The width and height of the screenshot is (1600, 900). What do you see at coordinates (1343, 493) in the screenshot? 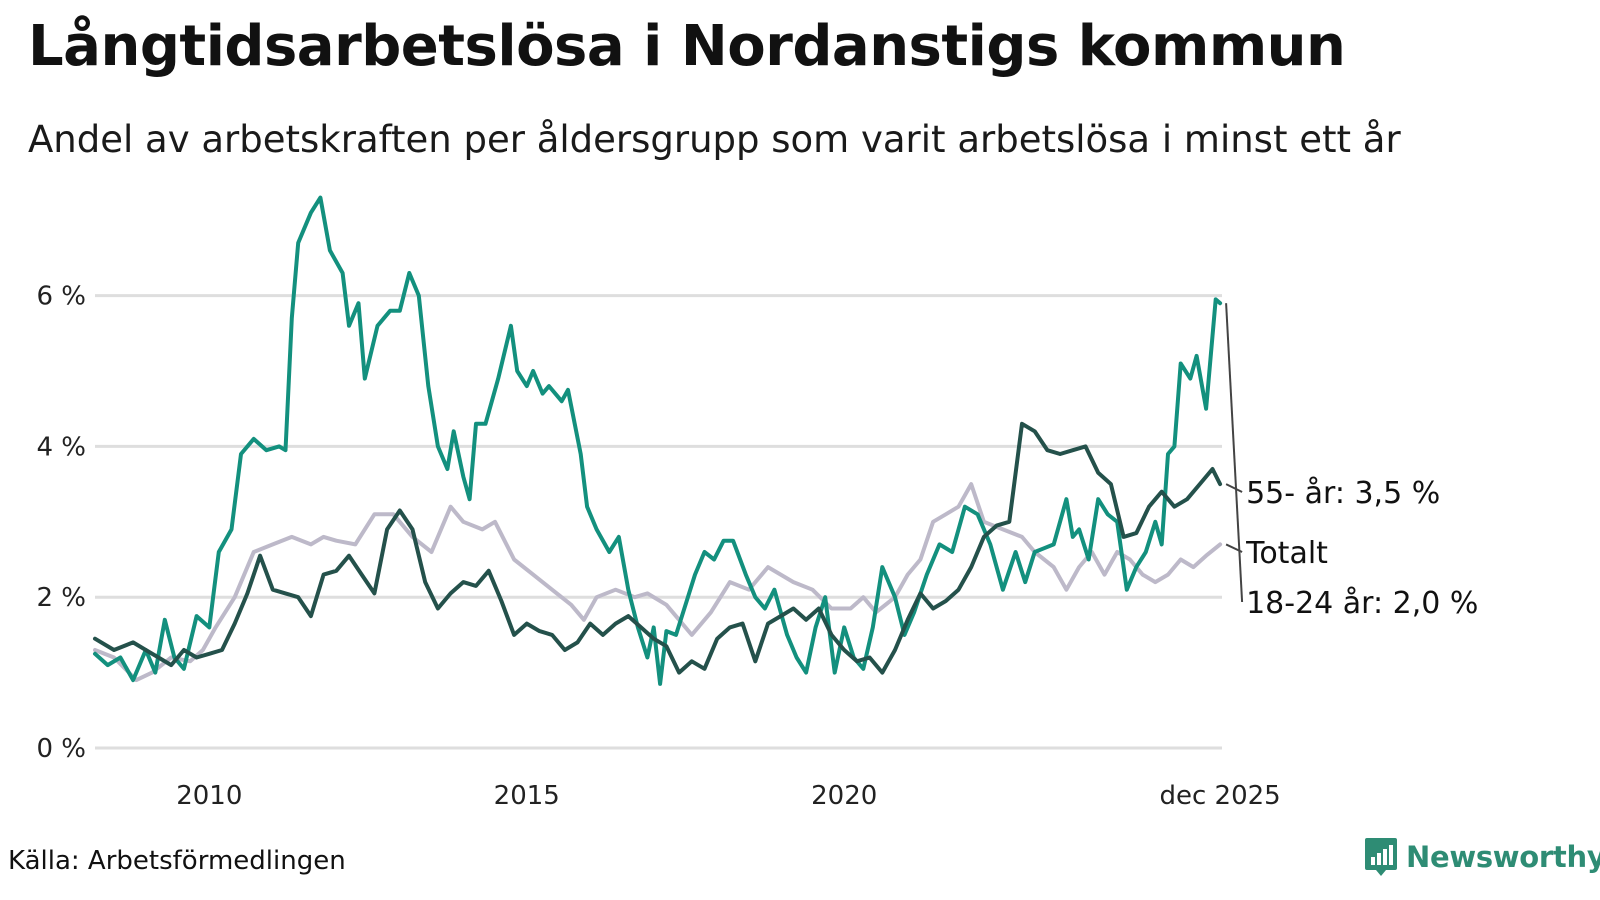
I see `end-label-55-r: 55- år: 3,5 %` at bounding box center [1343, 493].